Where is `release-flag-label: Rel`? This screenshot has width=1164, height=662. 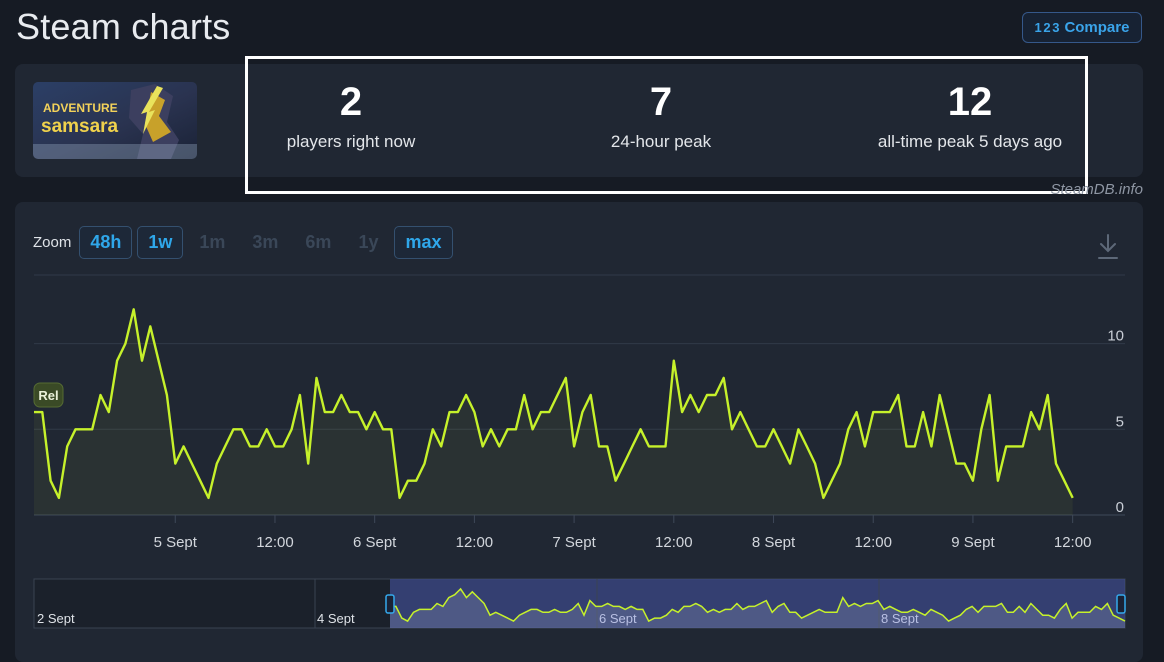
release-flag-label: Rel is located at coordinates (48, 395).